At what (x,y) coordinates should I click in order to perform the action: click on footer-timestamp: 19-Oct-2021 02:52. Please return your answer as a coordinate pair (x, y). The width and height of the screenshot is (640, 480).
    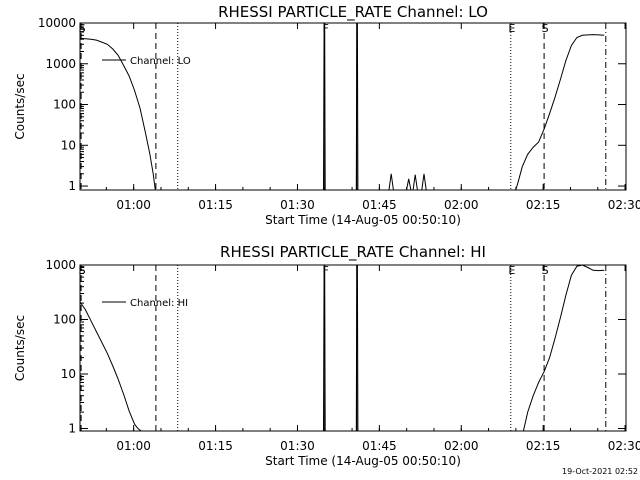
    Looking at the image, I should click on (600, 471).